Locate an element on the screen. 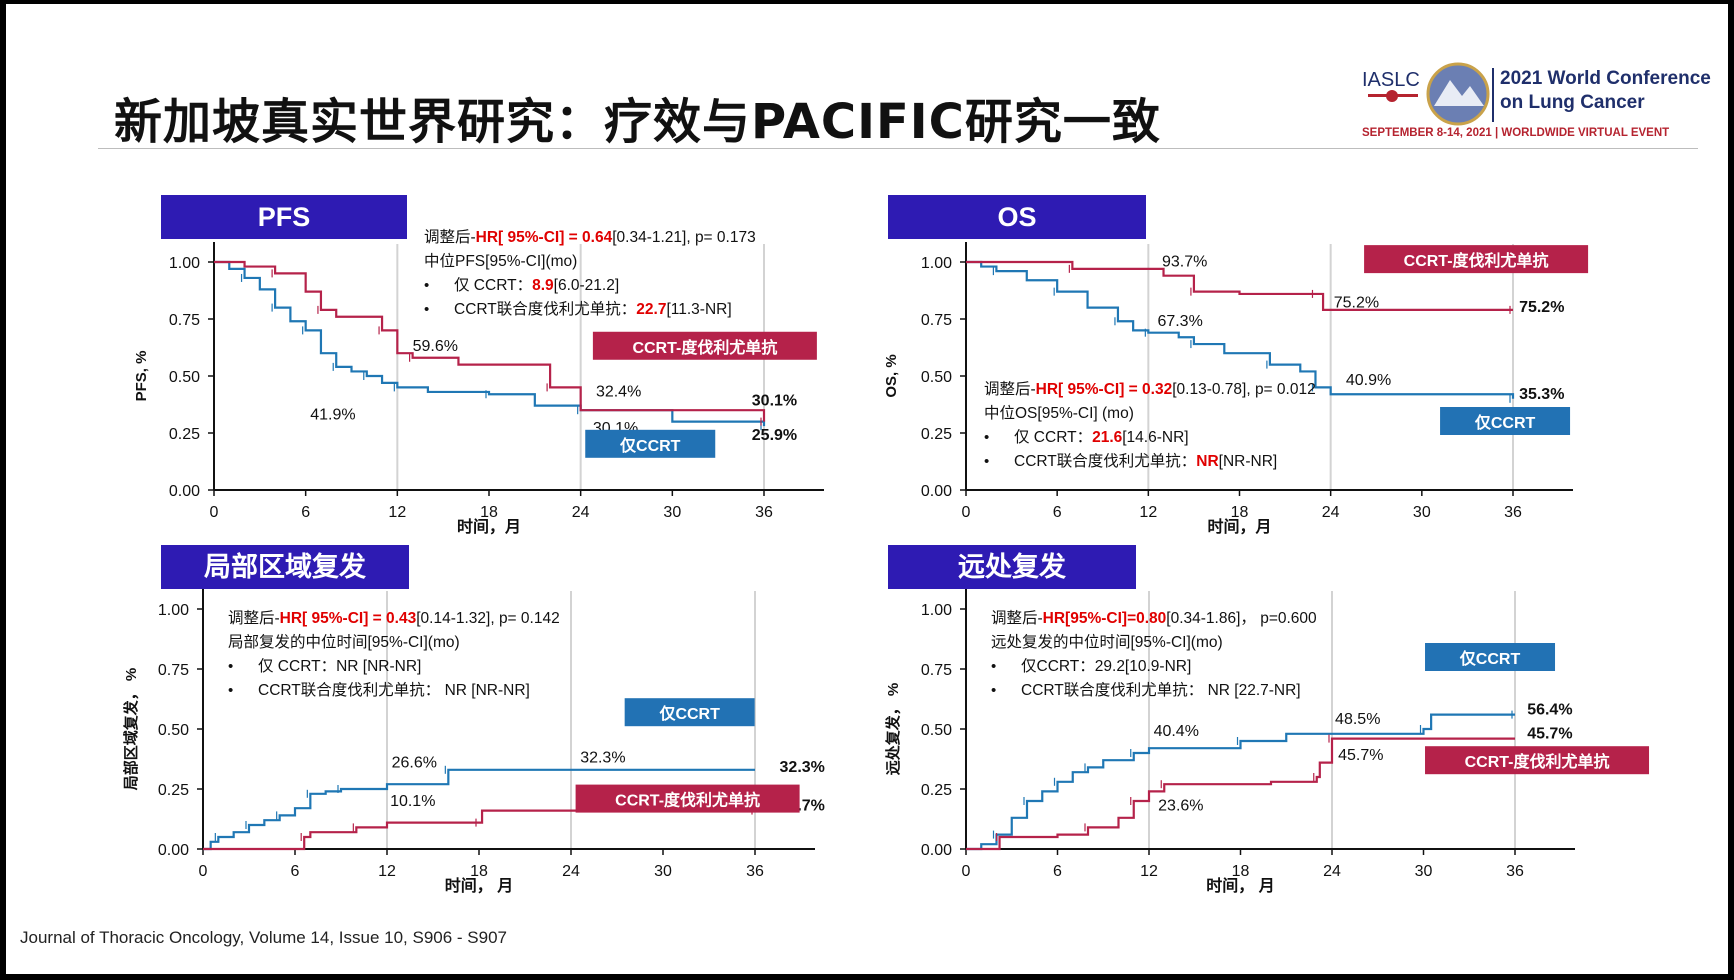 Image resolution: width=1734 pixels, height=980 pixels. data-label: 56.4% is located at coordinates (1549, 710).